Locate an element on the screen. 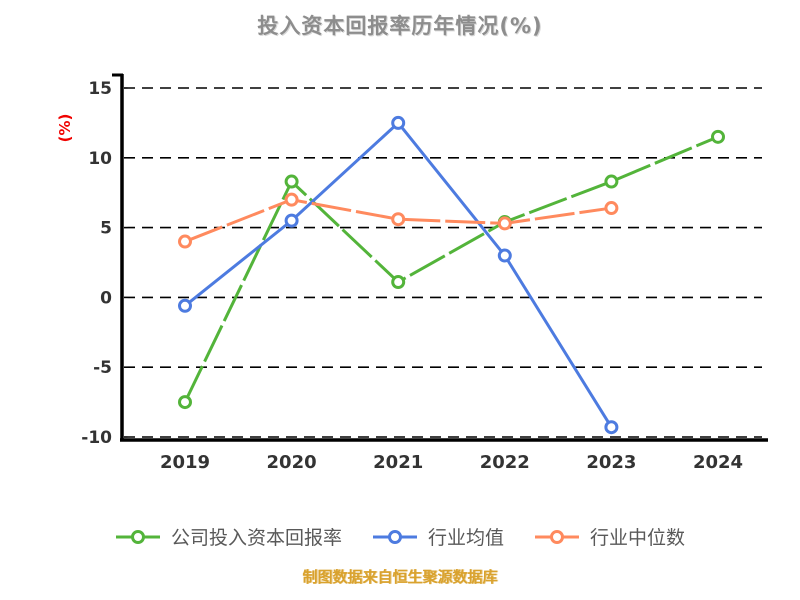  y-tick-label: -10 is located at coordinates (96, 438).